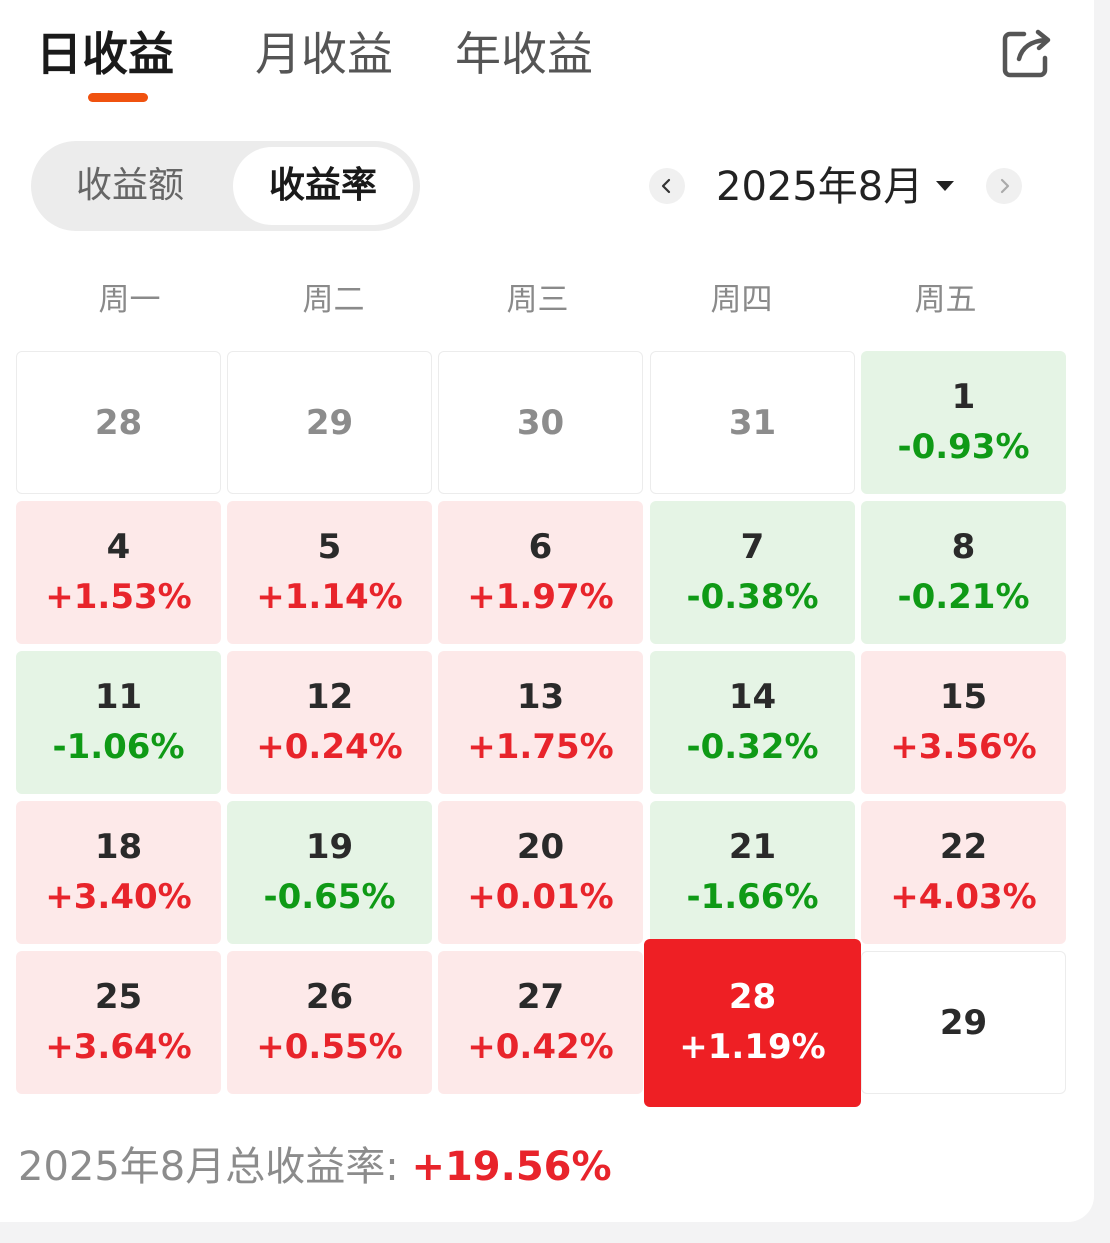 The image size is (1110, 1243). I want to click on monthly-total-label: 2025年8月总收益率:, so click(215, 1167).